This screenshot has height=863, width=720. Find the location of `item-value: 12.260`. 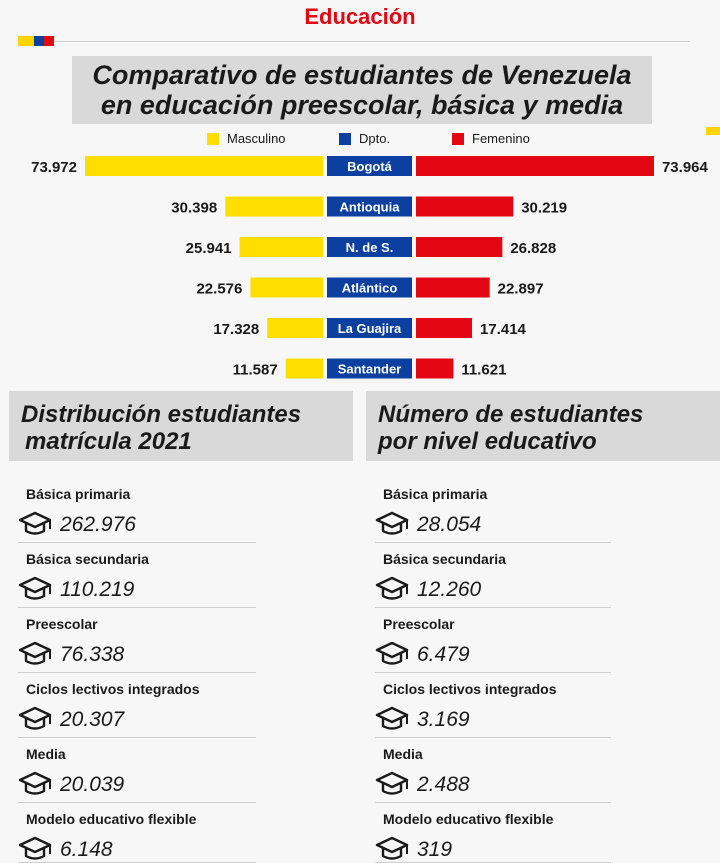

item-value: 12.260 is located at coordinates (449, 589).